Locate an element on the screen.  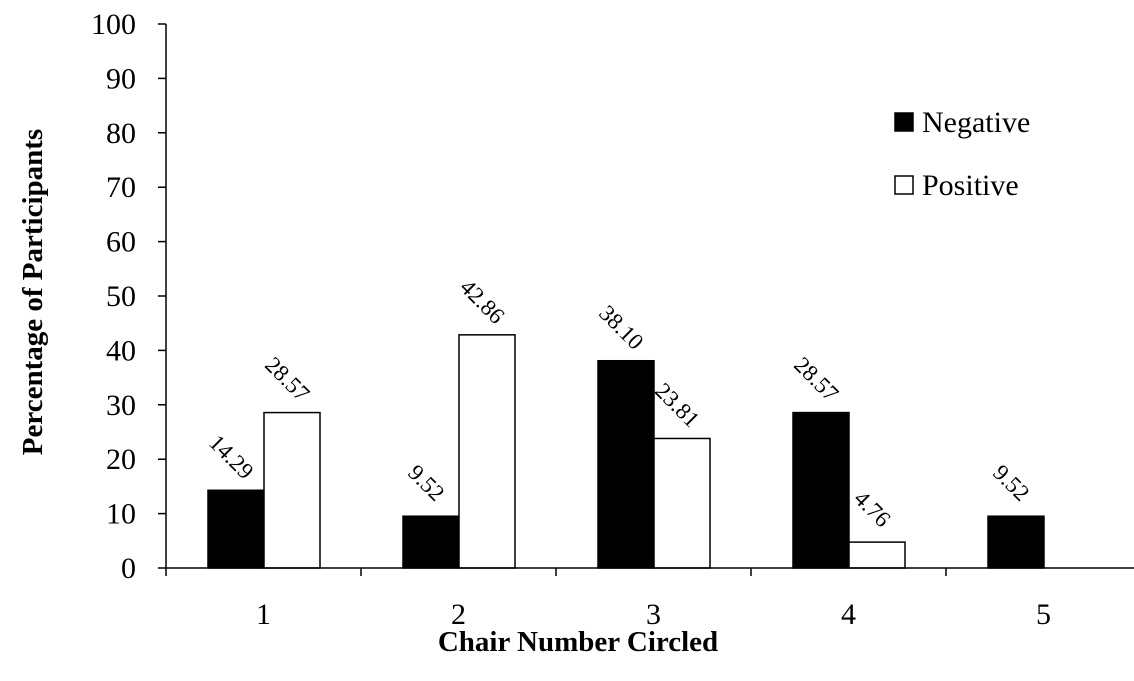
x-axis-title: Chair Number Circled is located at coordinates (578, 642).